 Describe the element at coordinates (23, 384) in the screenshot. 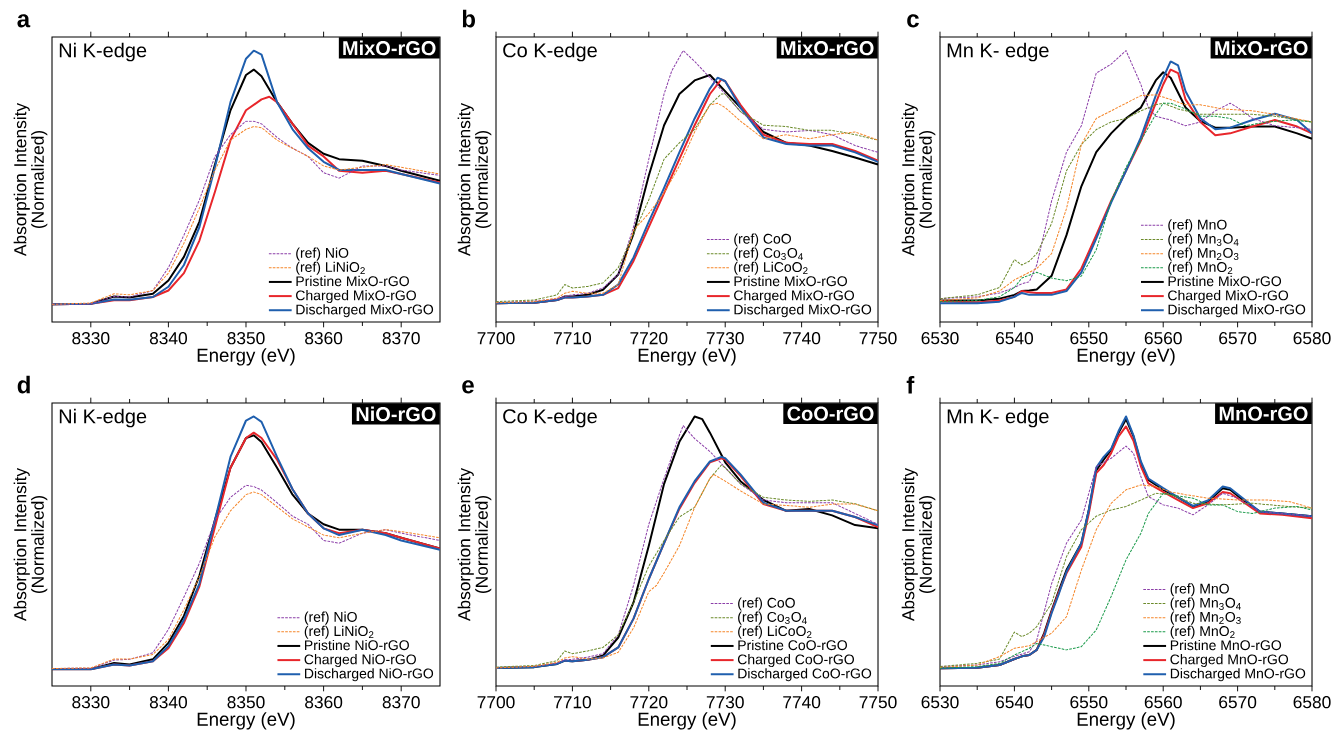

I see `chart-title: d` at that location.